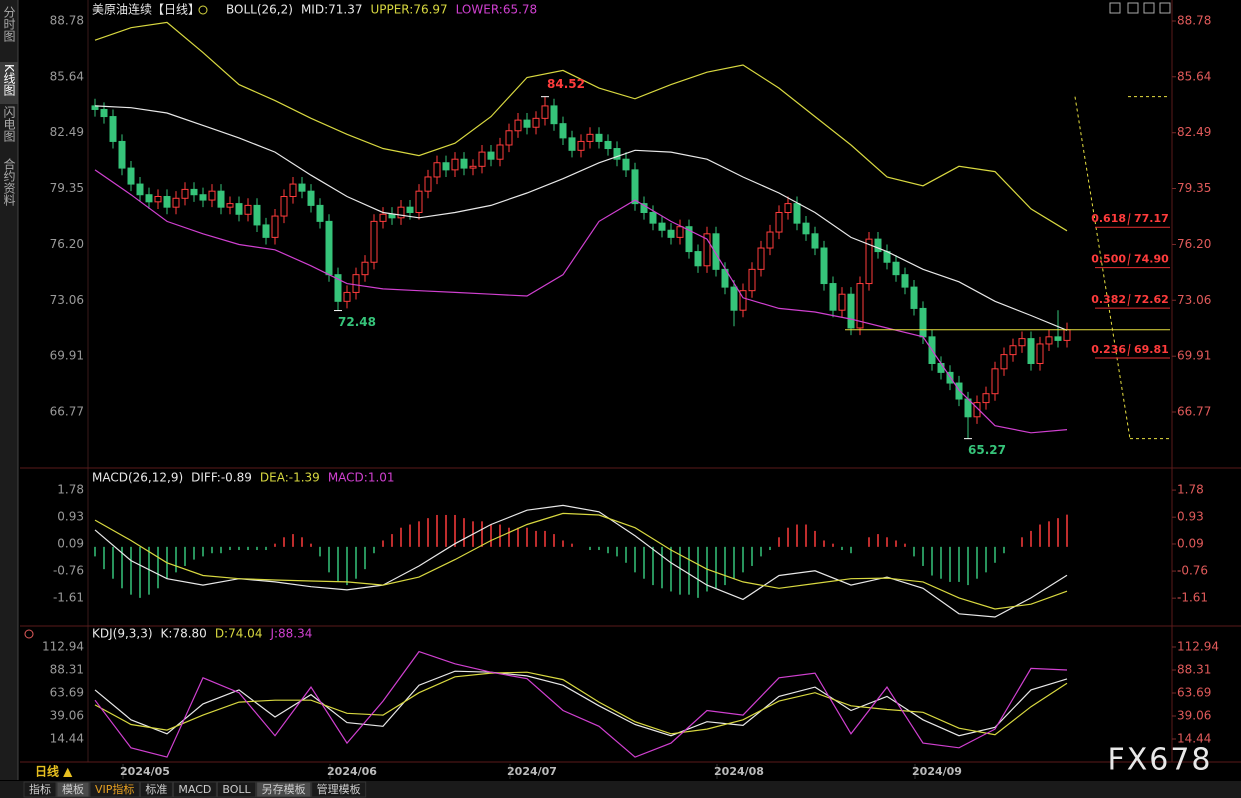 The width and height of the screenshot is (1241, 798). What do you see at coordinates (1194, 188) in the screenshot?
I see `y-tick-label: 79.35` at bounding box center [1194, 188].